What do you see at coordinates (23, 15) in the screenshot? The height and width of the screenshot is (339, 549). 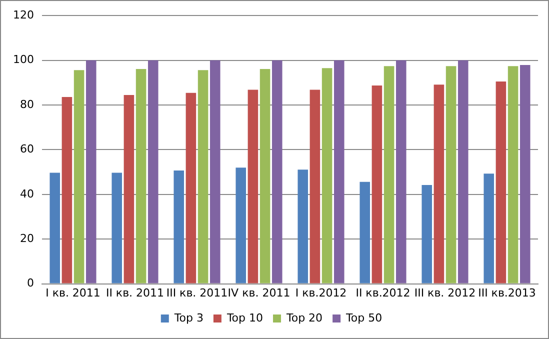 I see `y-tick-label: 120` at bounding box center [23, 15].